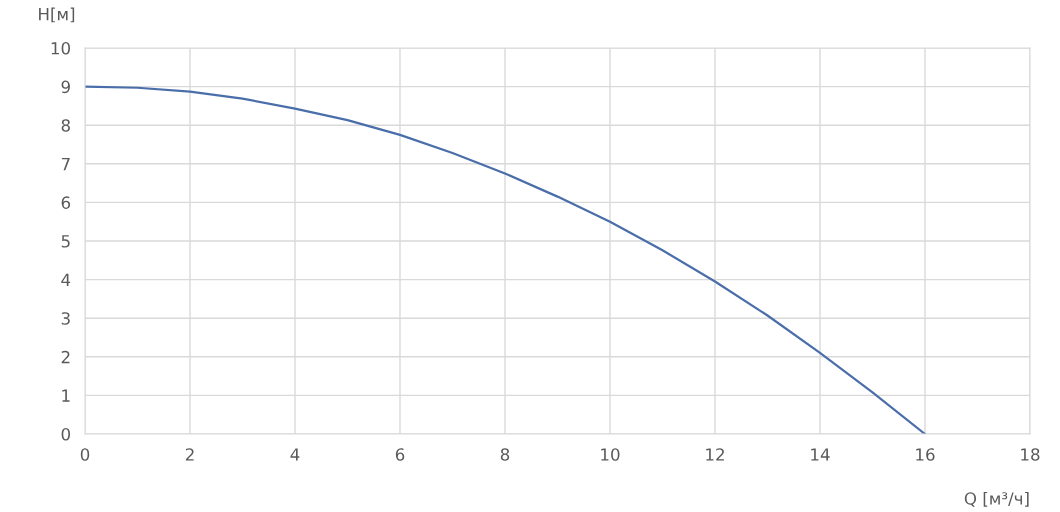 The image size is (1060, 512). What do you see at coordinates (66, 202) in the screenshot?
I see `y-tick-label: 6` at bounding box center [66, 202].